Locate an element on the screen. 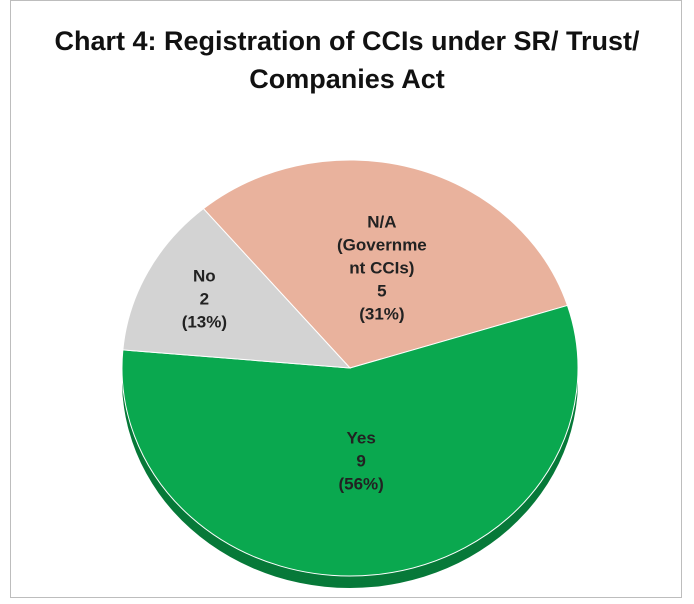 The height and width of the screenshot is (604, 694). label-category: N/A (Government CCIs) is located at coordinates (382, 245).